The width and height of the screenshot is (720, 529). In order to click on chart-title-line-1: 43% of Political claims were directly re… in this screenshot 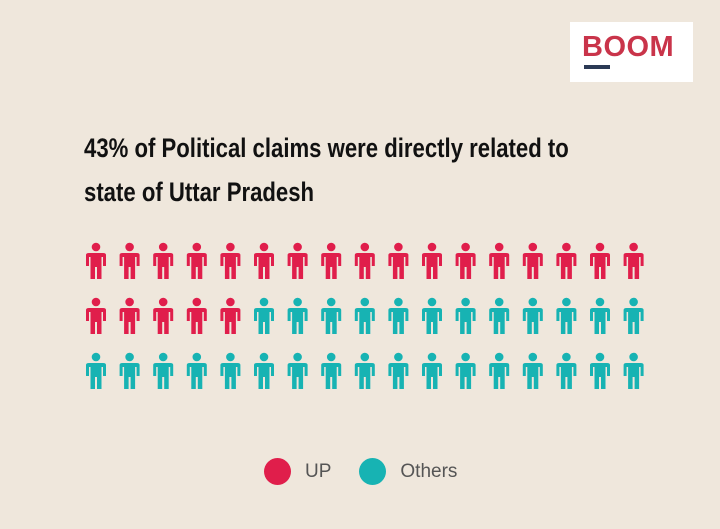, I will do `click(326, 148)`.